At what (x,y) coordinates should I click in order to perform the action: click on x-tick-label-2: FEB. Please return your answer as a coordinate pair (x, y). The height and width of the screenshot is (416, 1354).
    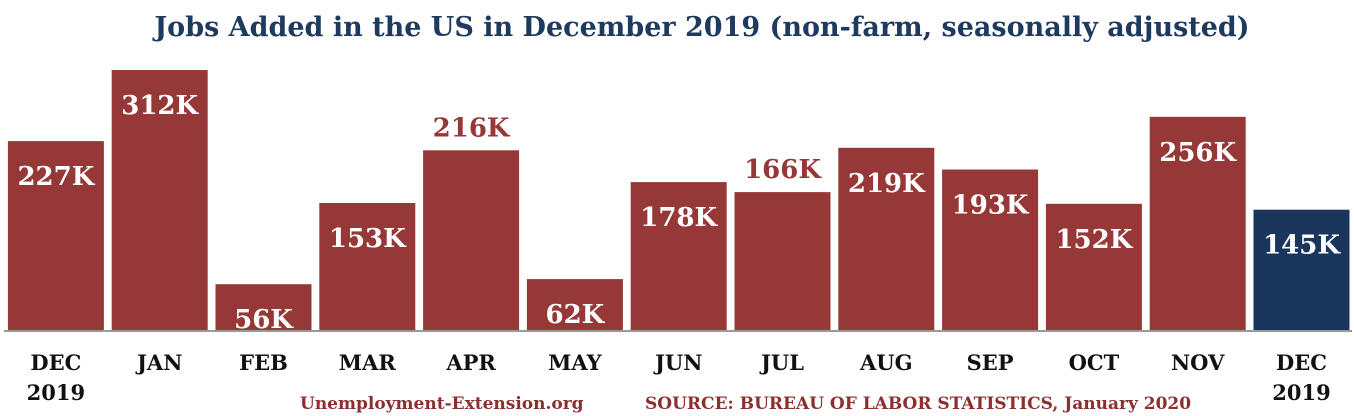
    Looking at the image, I should click on (263, 362).